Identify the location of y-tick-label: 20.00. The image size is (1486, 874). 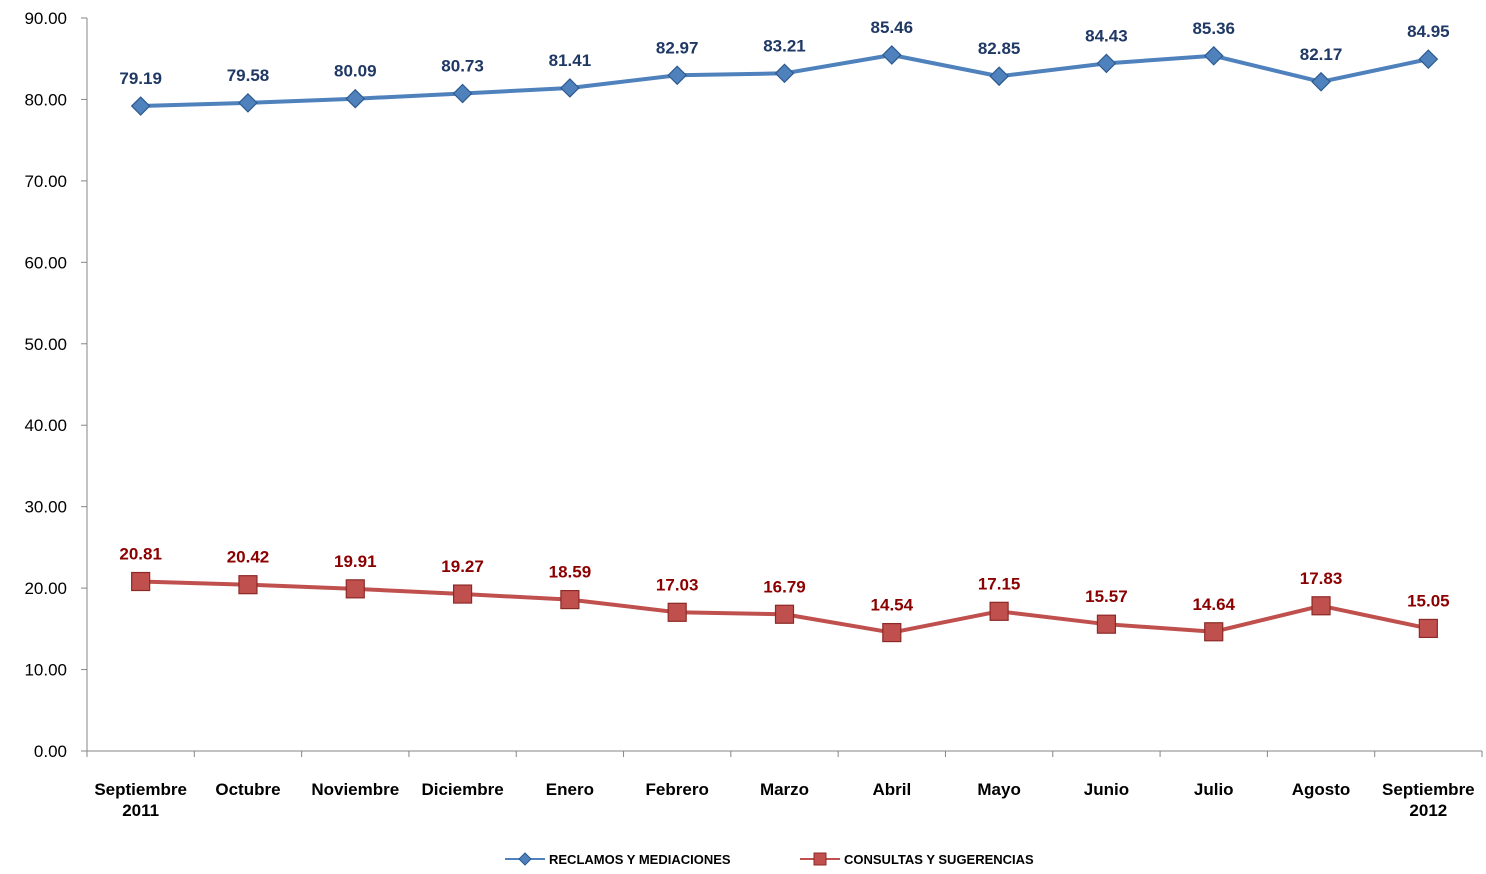
(45, 588).